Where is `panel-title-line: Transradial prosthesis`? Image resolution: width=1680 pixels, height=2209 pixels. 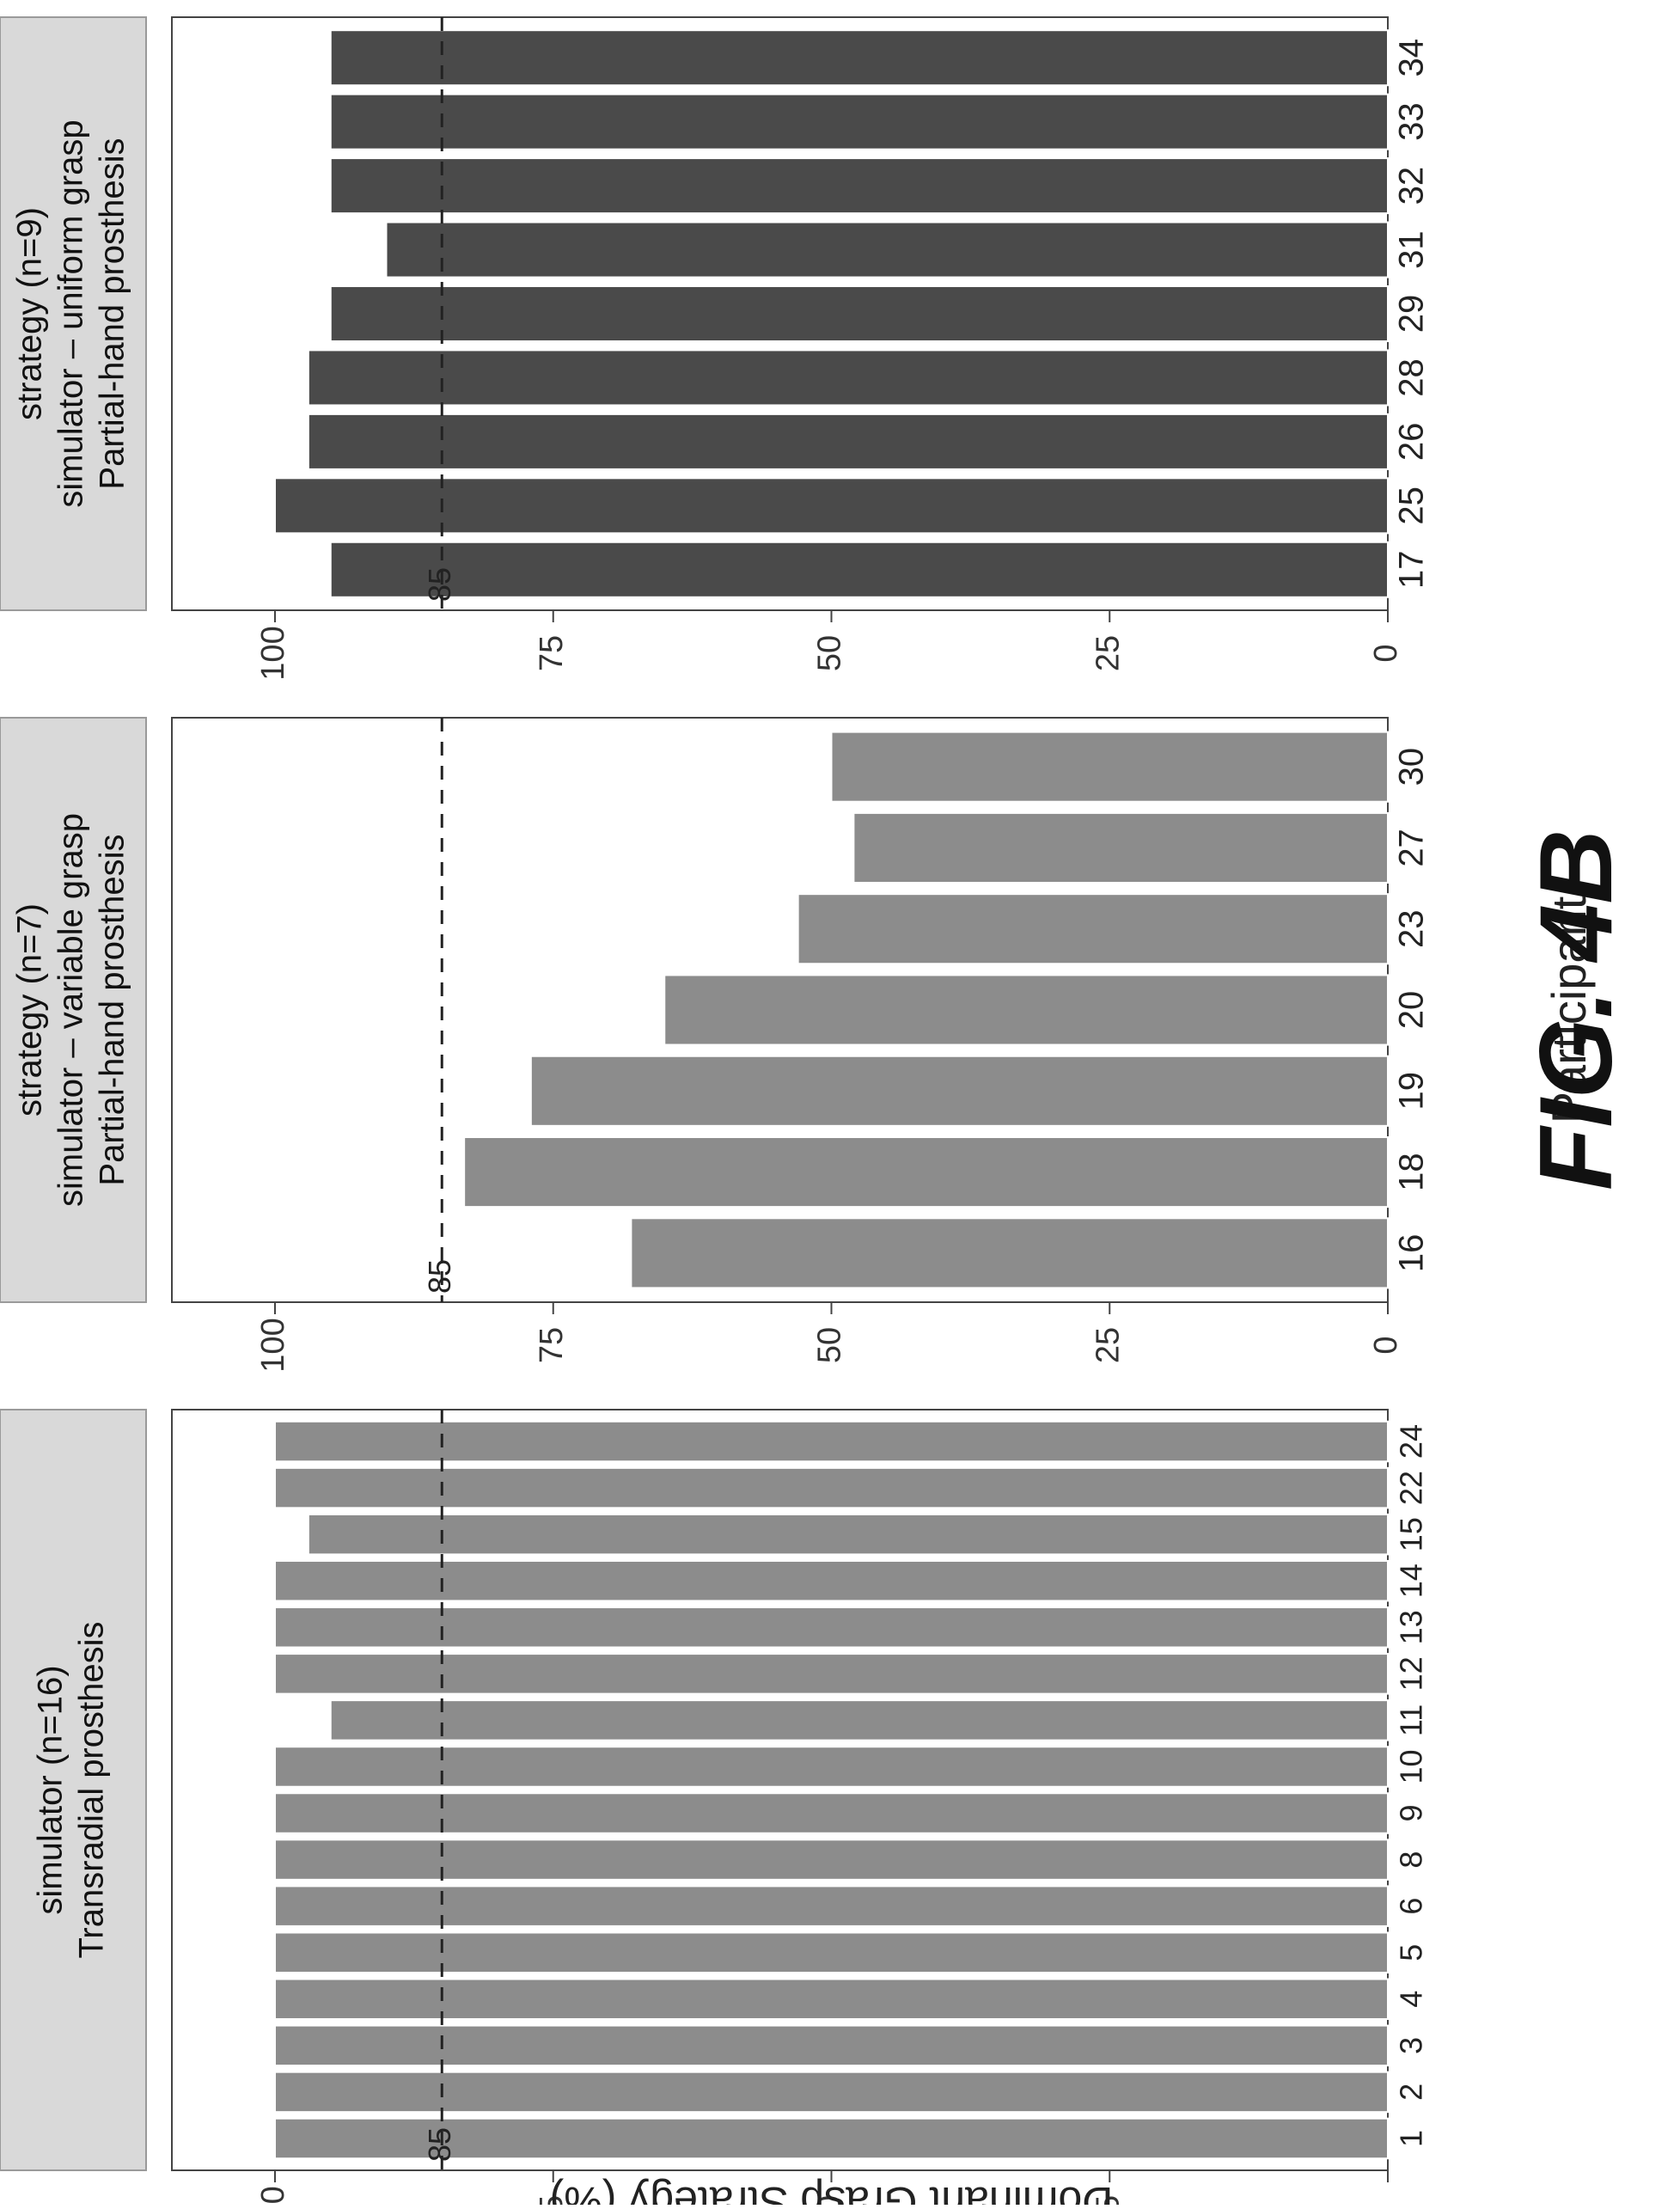 panel-title-line: Transradial prosthesis is located at coordinates (92, 1789).